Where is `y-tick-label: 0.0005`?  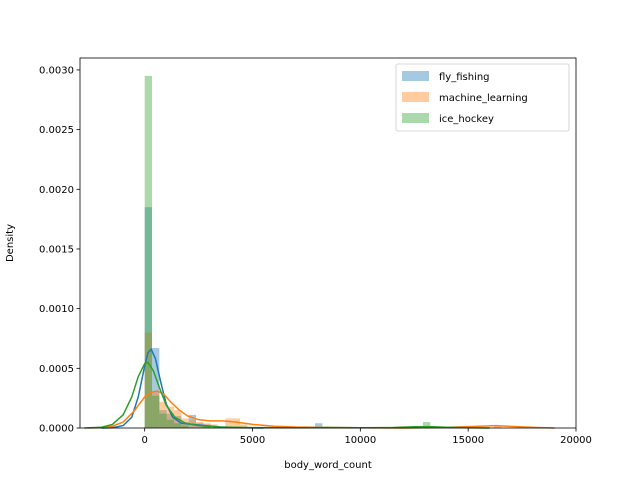 y-tick-label: 0.0005 is located at coordinates (56, 369).